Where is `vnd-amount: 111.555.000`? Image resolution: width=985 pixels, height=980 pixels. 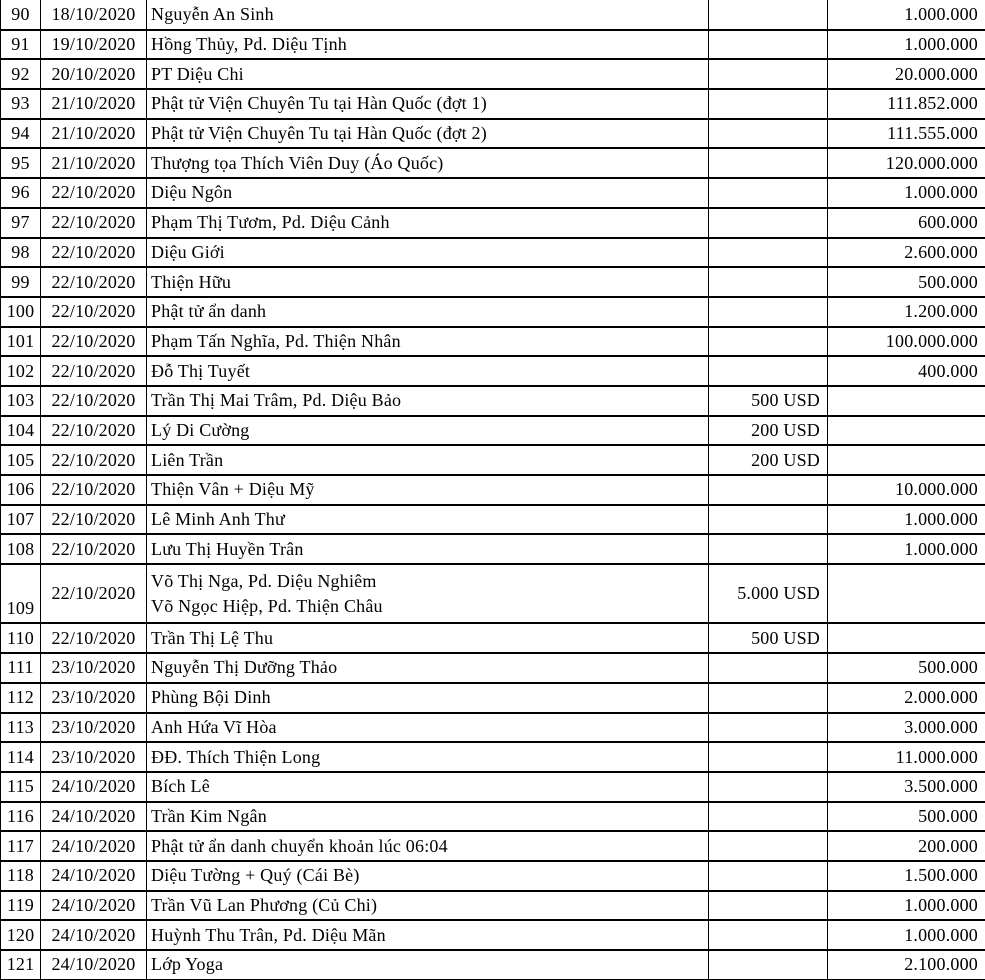 vnd-amount: 111.555.000 is located at coordinates (906, 133).